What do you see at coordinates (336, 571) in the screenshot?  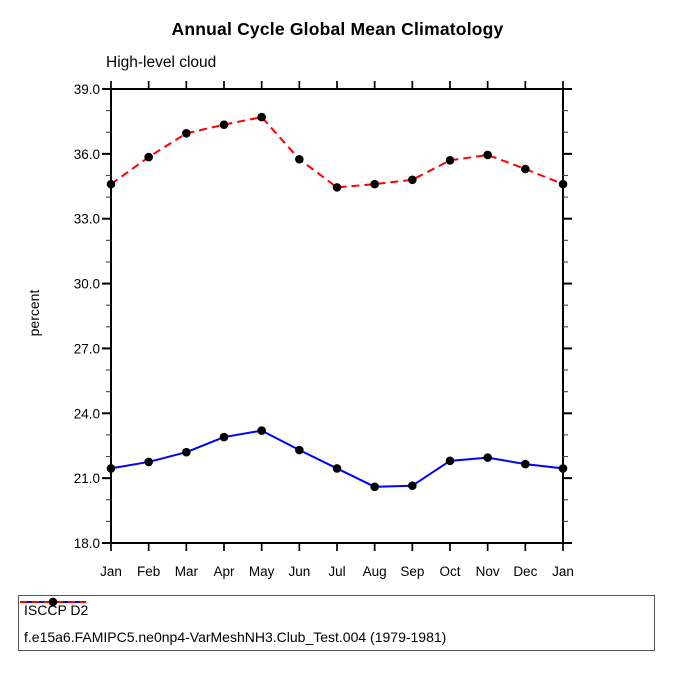 I see `x-tick-label: Jul` at bounding box center [336, 571].